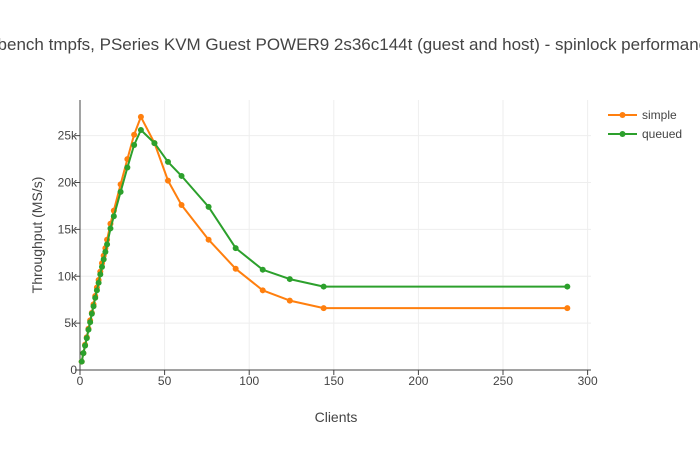 The width and height of the screenshot is (700, 450). Describe the element at coordinates (645, 124) in the screenshot. I see `legend: simple queued` at that location.